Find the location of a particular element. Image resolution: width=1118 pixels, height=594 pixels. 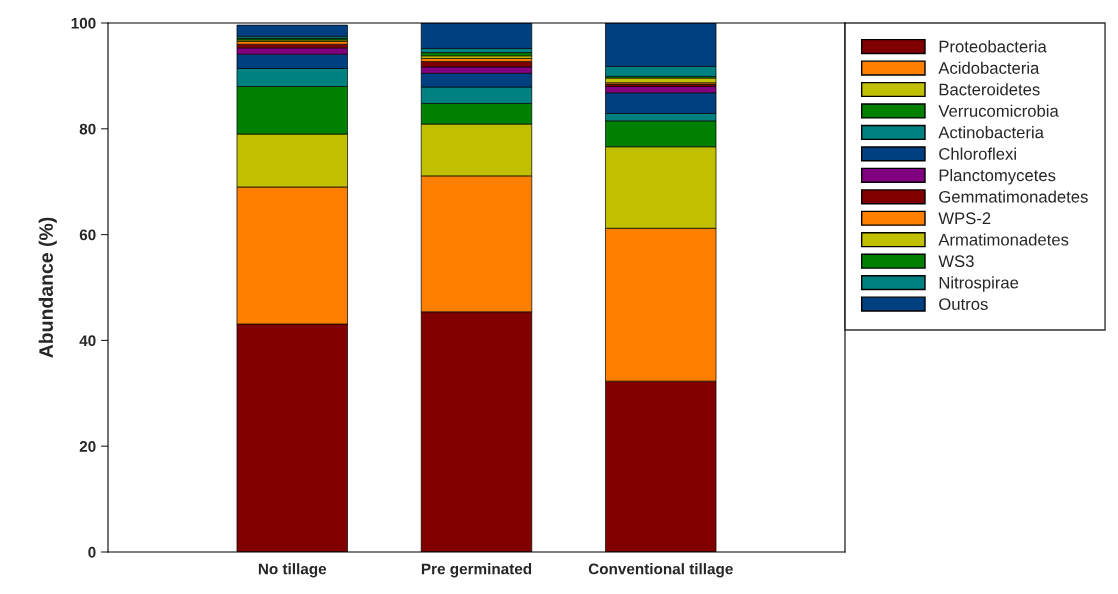

legend-label: Proteobacteria is located at coordinates (993, 46).